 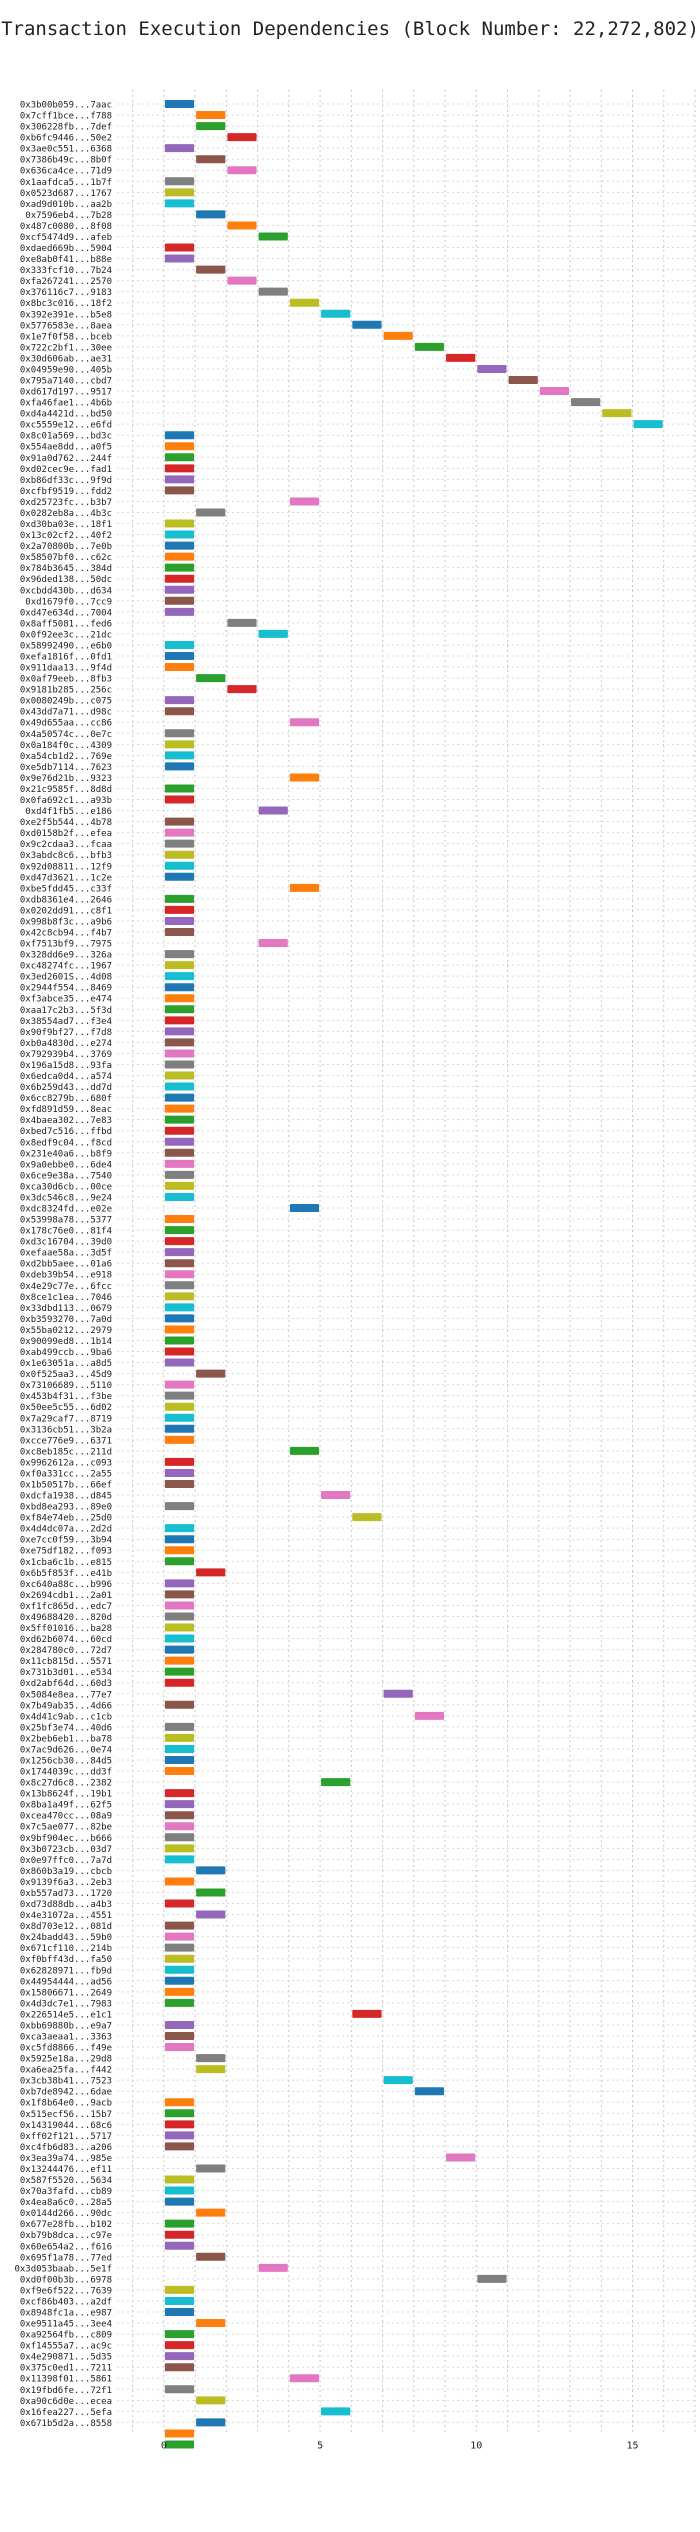 I want to click on y-tick-label: 0x554ae8dd...a0f5, so click(x=66, y=448).